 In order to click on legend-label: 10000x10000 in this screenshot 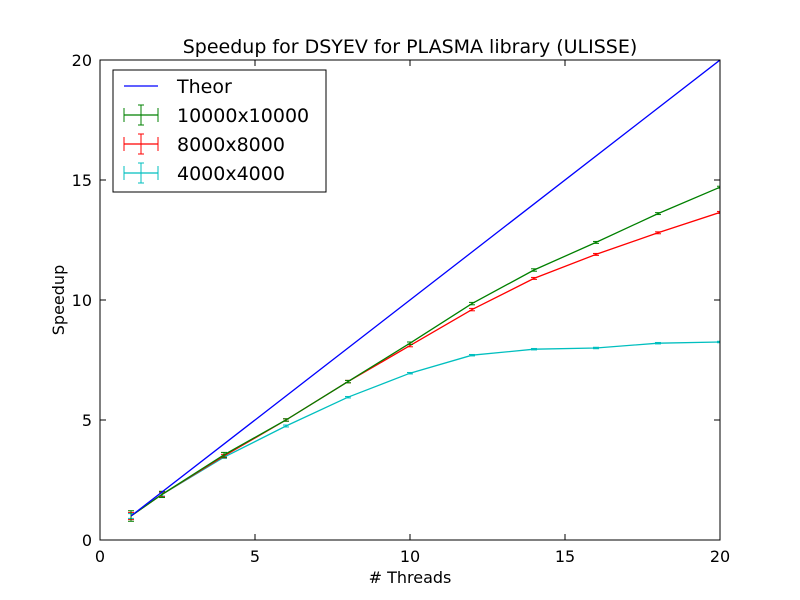, I will do `click(243, 116)`.